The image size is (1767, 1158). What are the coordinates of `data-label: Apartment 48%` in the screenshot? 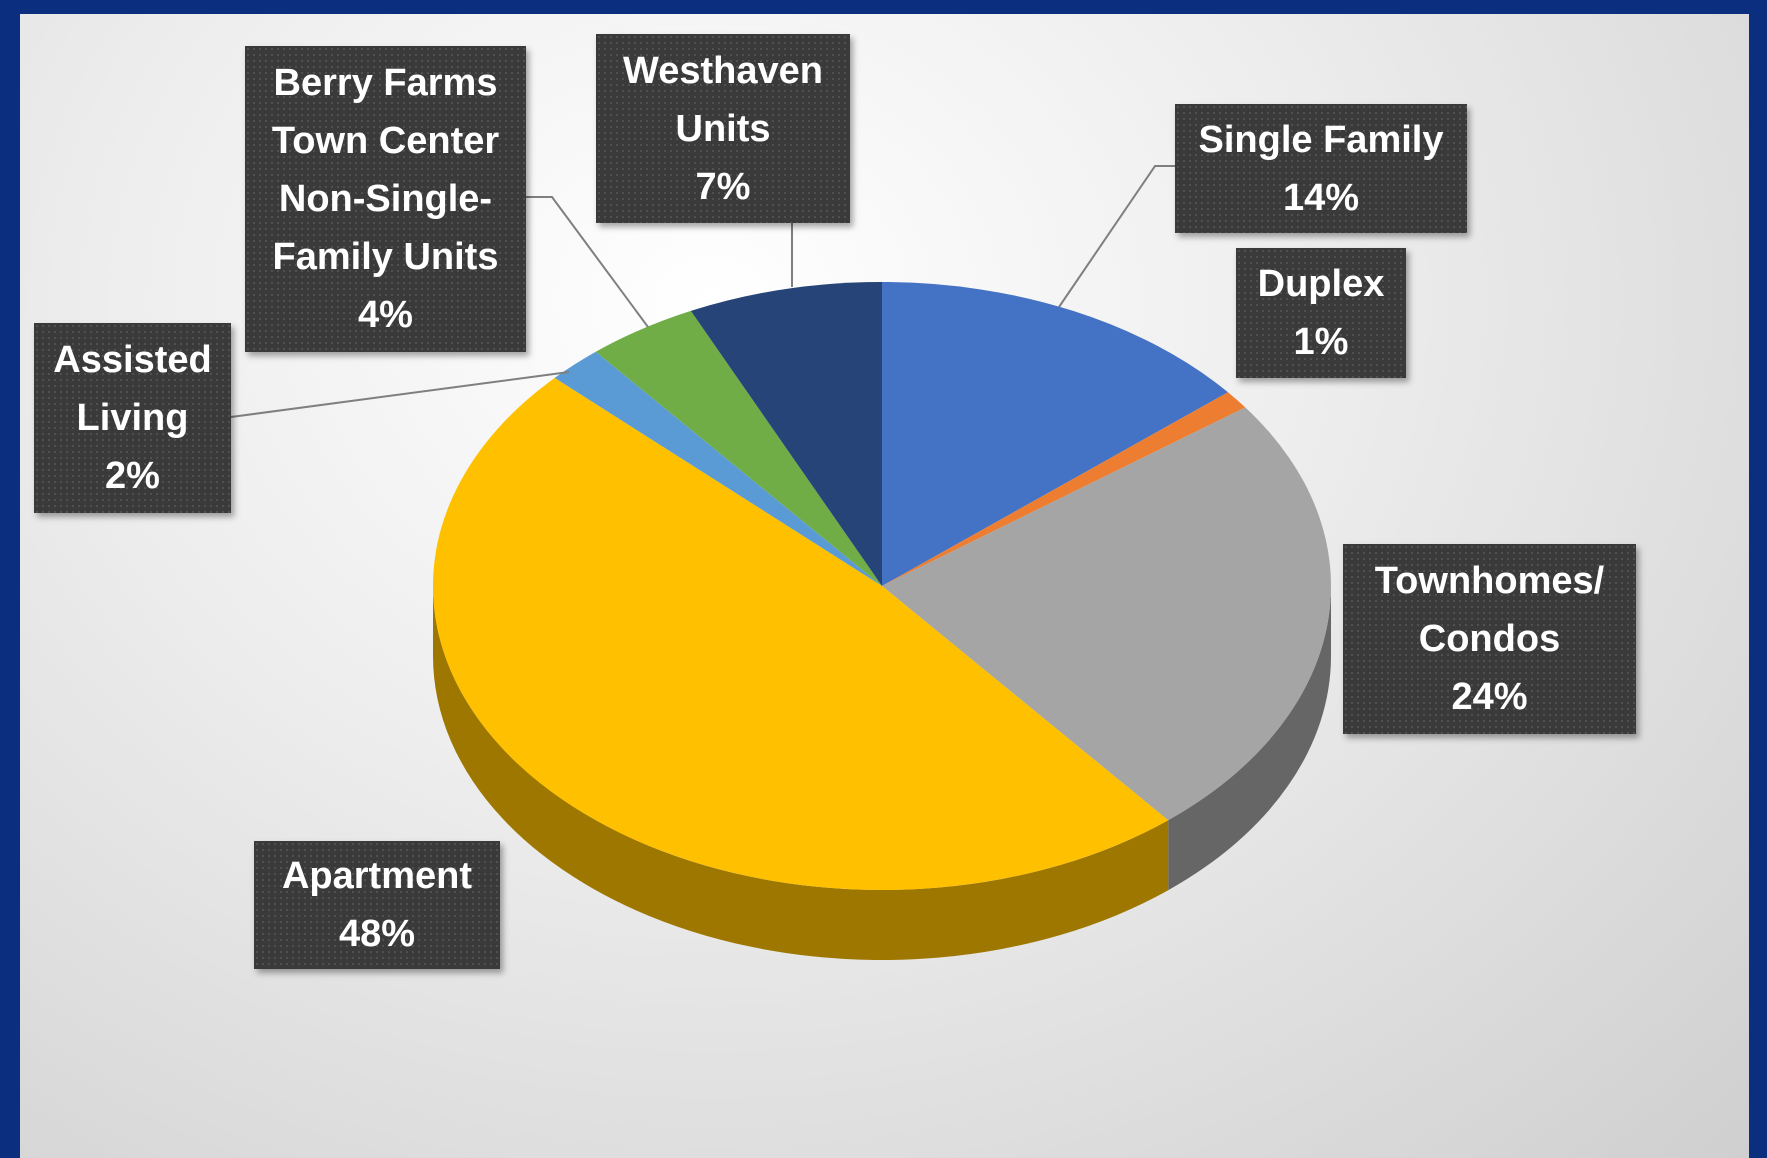 It's located at (377, 905).